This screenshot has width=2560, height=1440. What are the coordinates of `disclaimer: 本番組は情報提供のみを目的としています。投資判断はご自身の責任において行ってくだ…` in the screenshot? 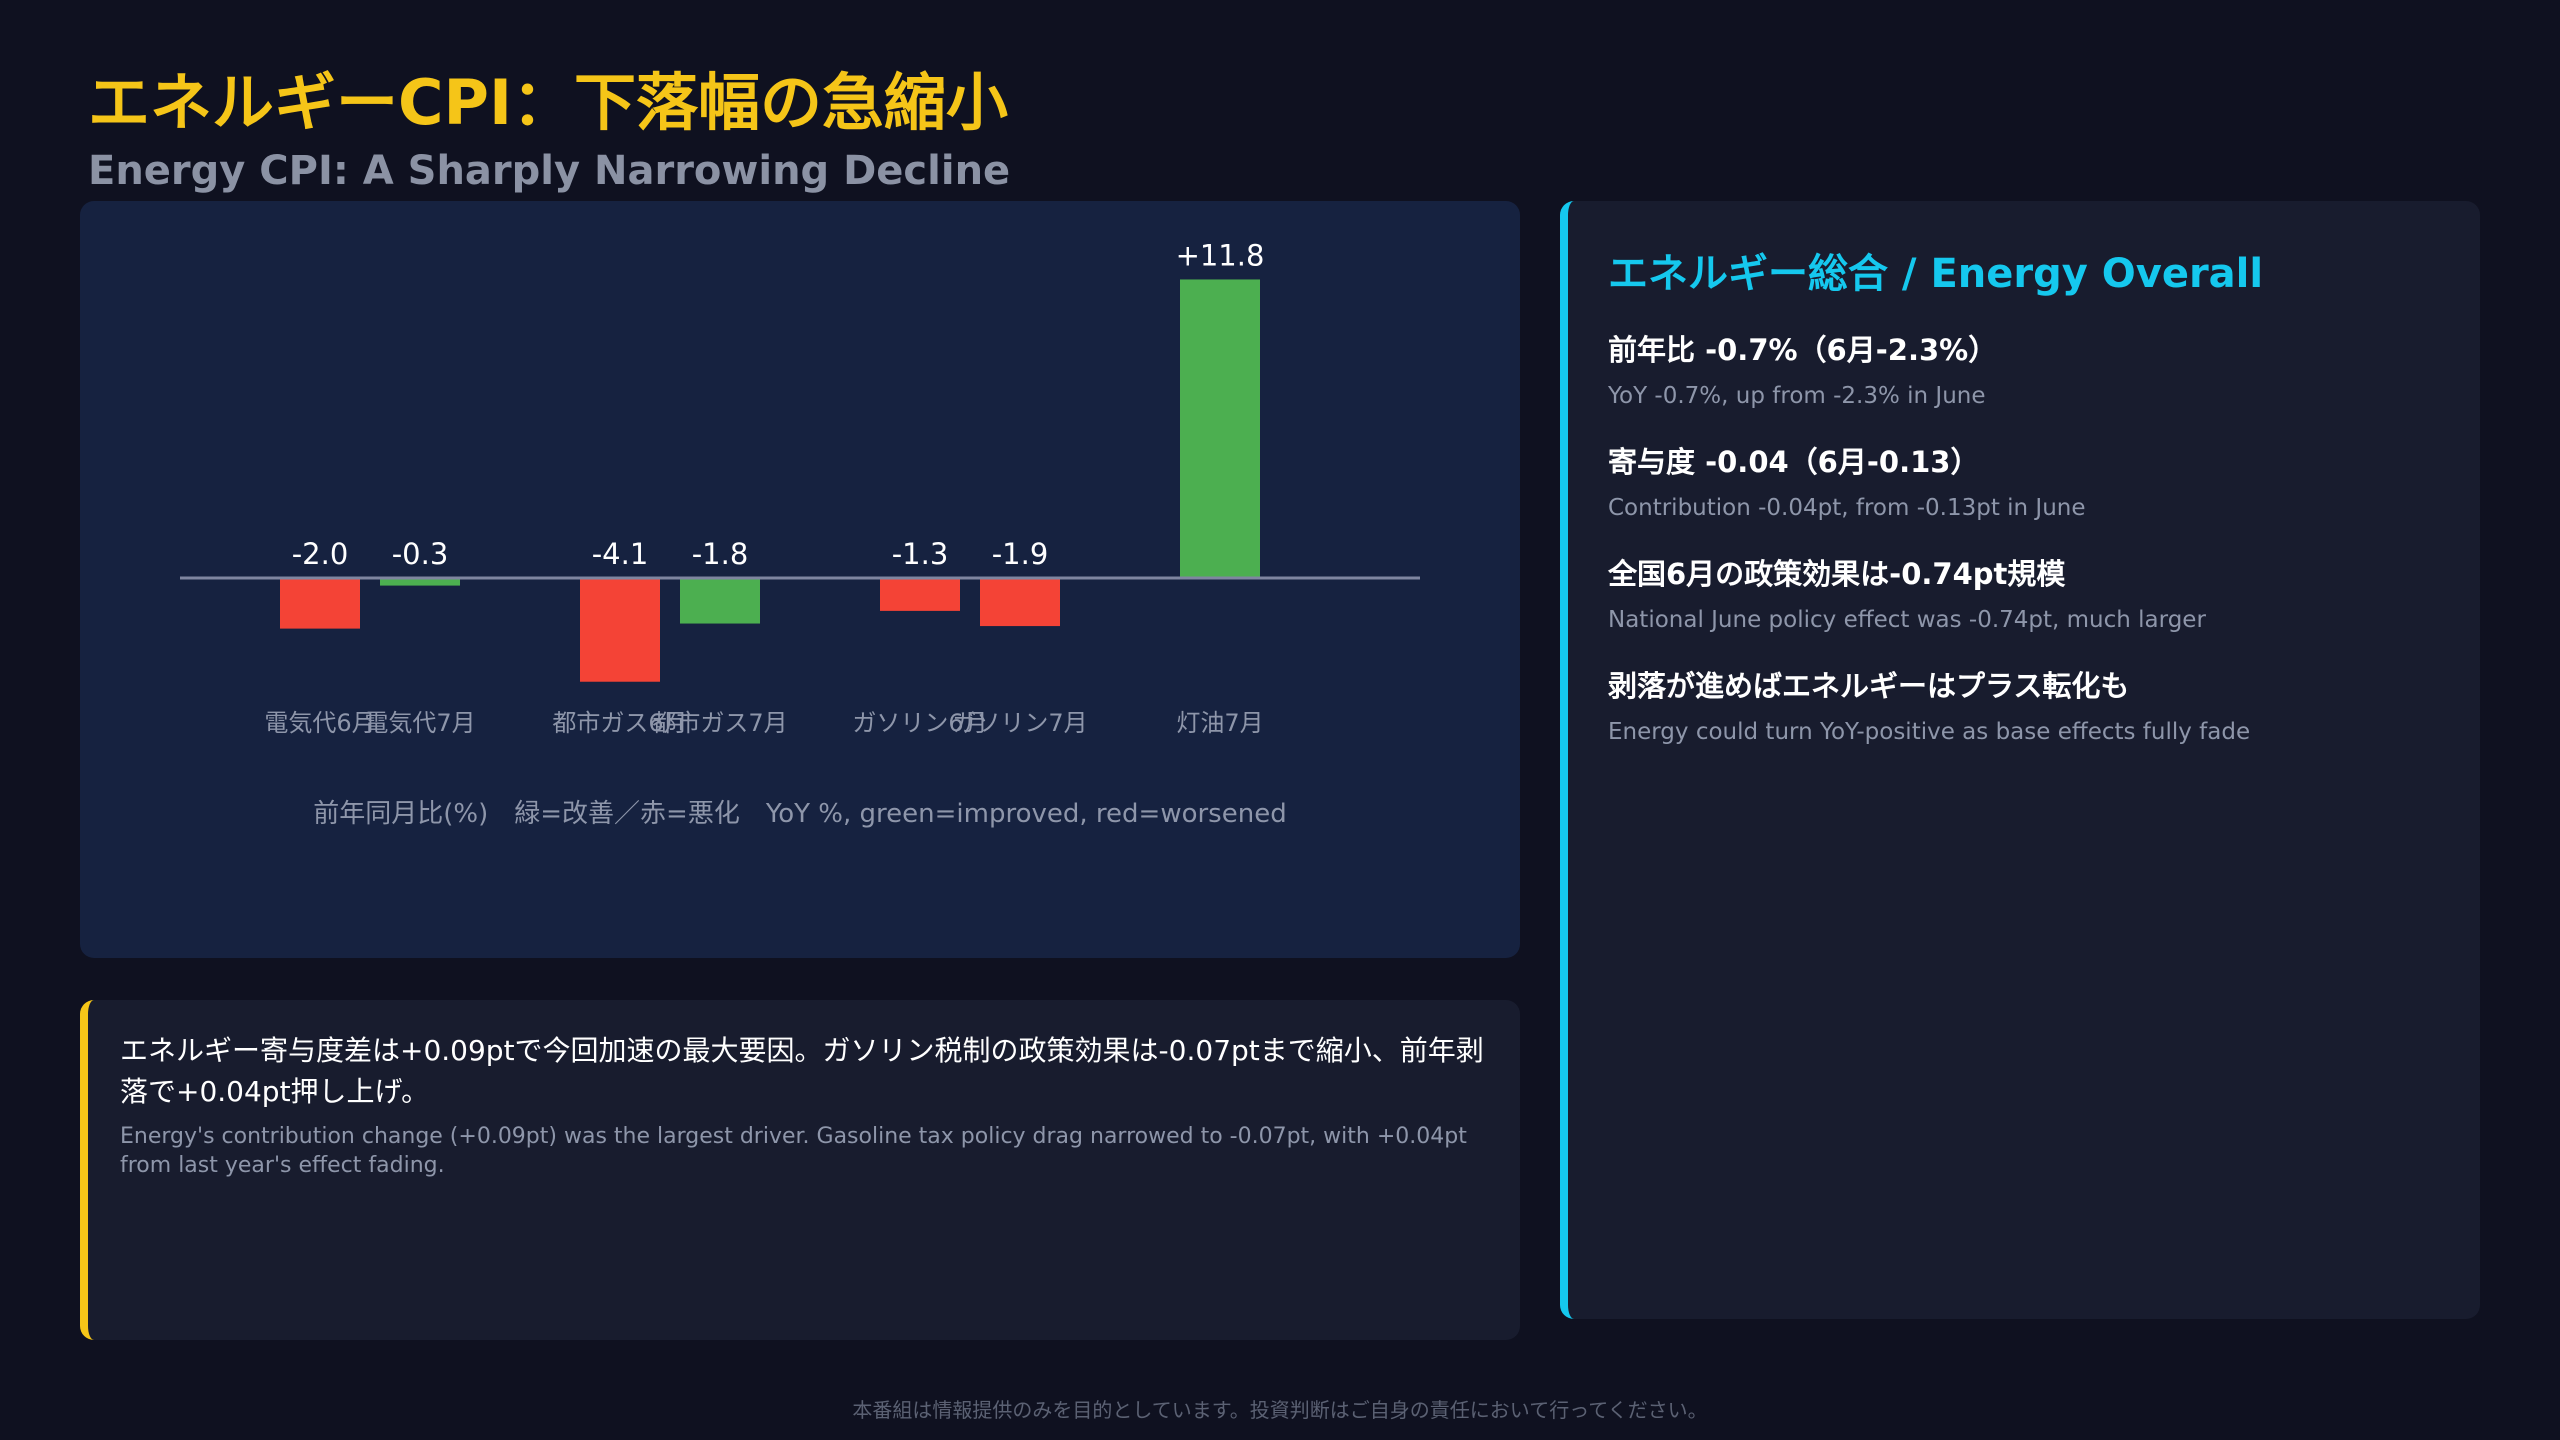 It's located at (1280, 1410).